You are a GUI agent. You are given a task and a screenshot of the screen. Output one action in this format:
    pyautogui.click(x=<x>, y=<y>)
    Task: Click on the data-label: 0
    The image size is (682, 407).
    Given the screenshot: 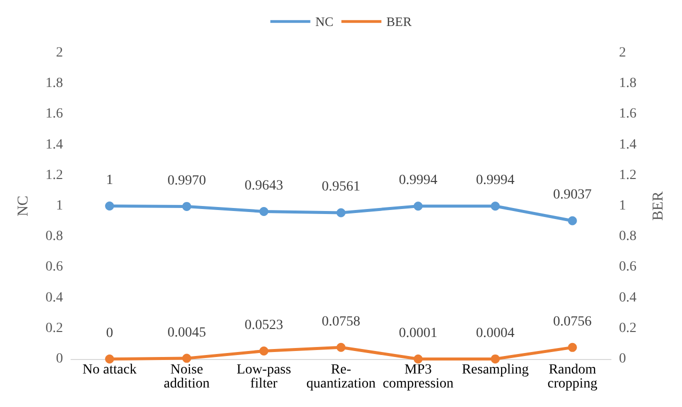 What is the action you would take?
    pyautogui.click(x=110, y=333)
    